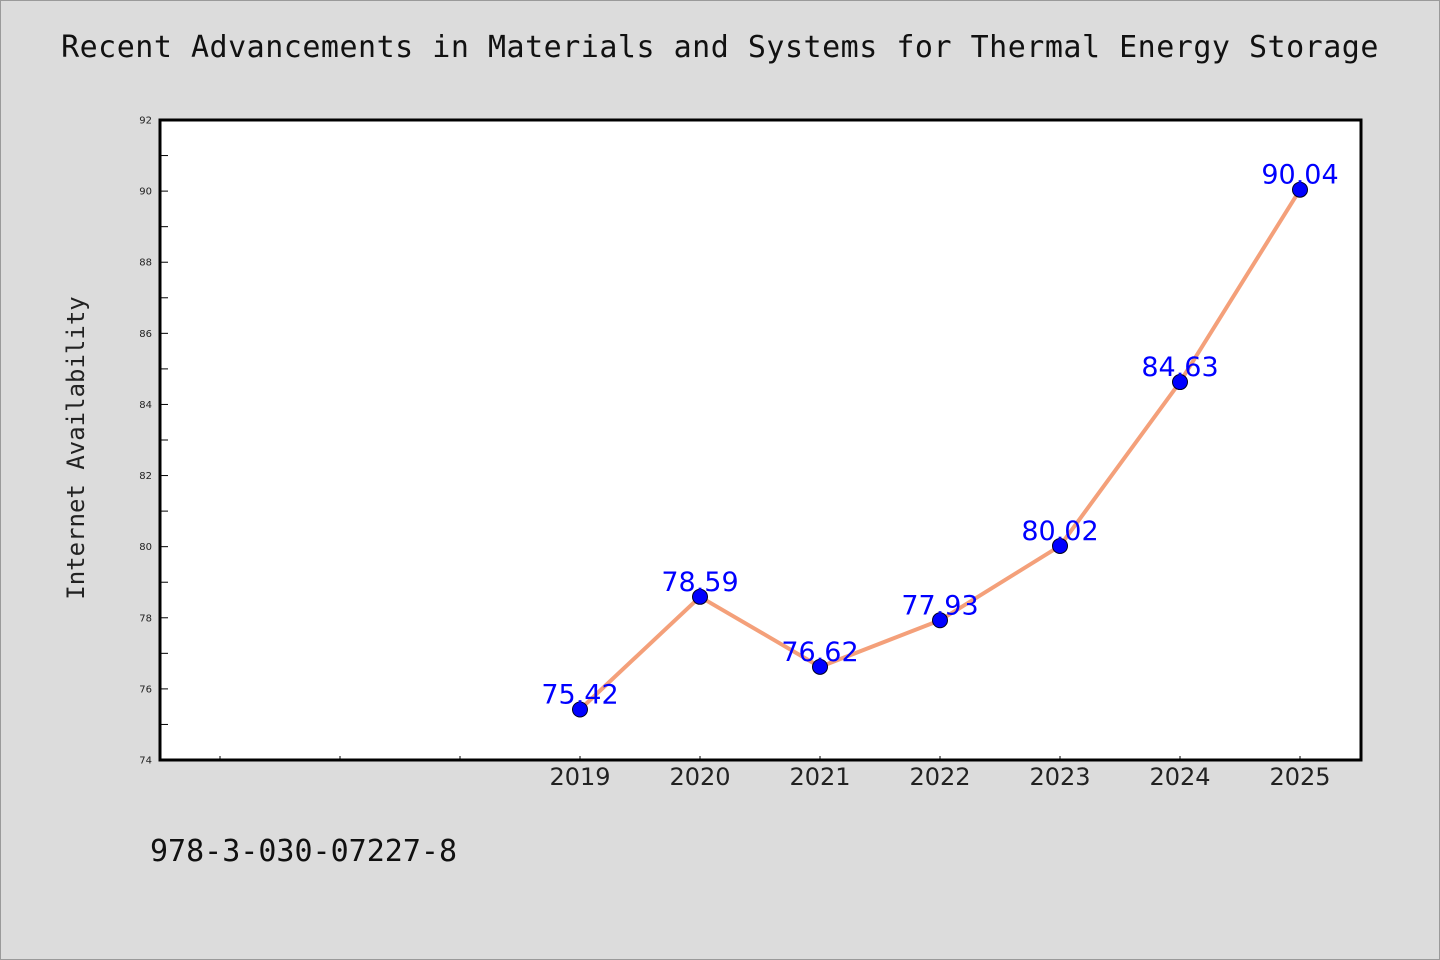 The image size is (1440, 960). Describe the element at coordinates (304, 851) in the screenshot. I see `isbn-text: 978-3-030-07227-8` at that location.